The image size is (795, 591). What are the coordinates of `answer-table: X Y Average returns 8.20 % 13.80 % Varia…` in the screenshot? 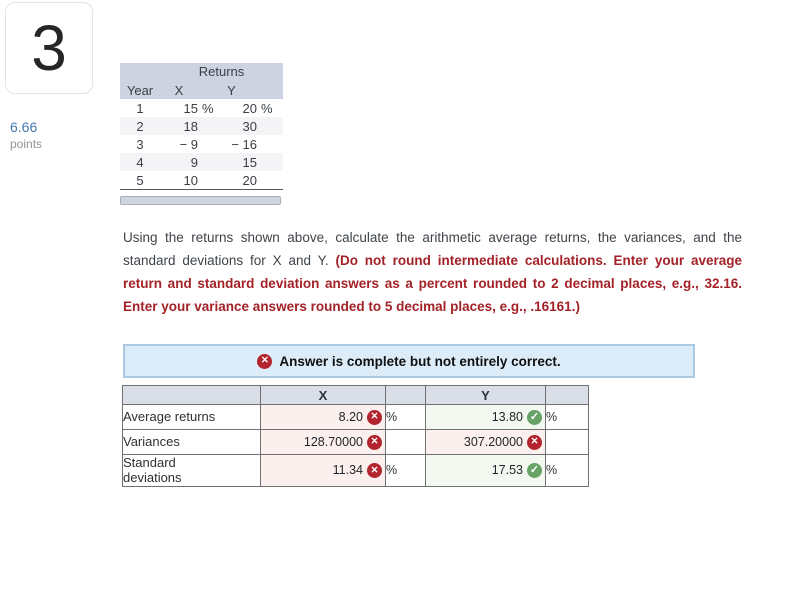 It's located at (355, 436).